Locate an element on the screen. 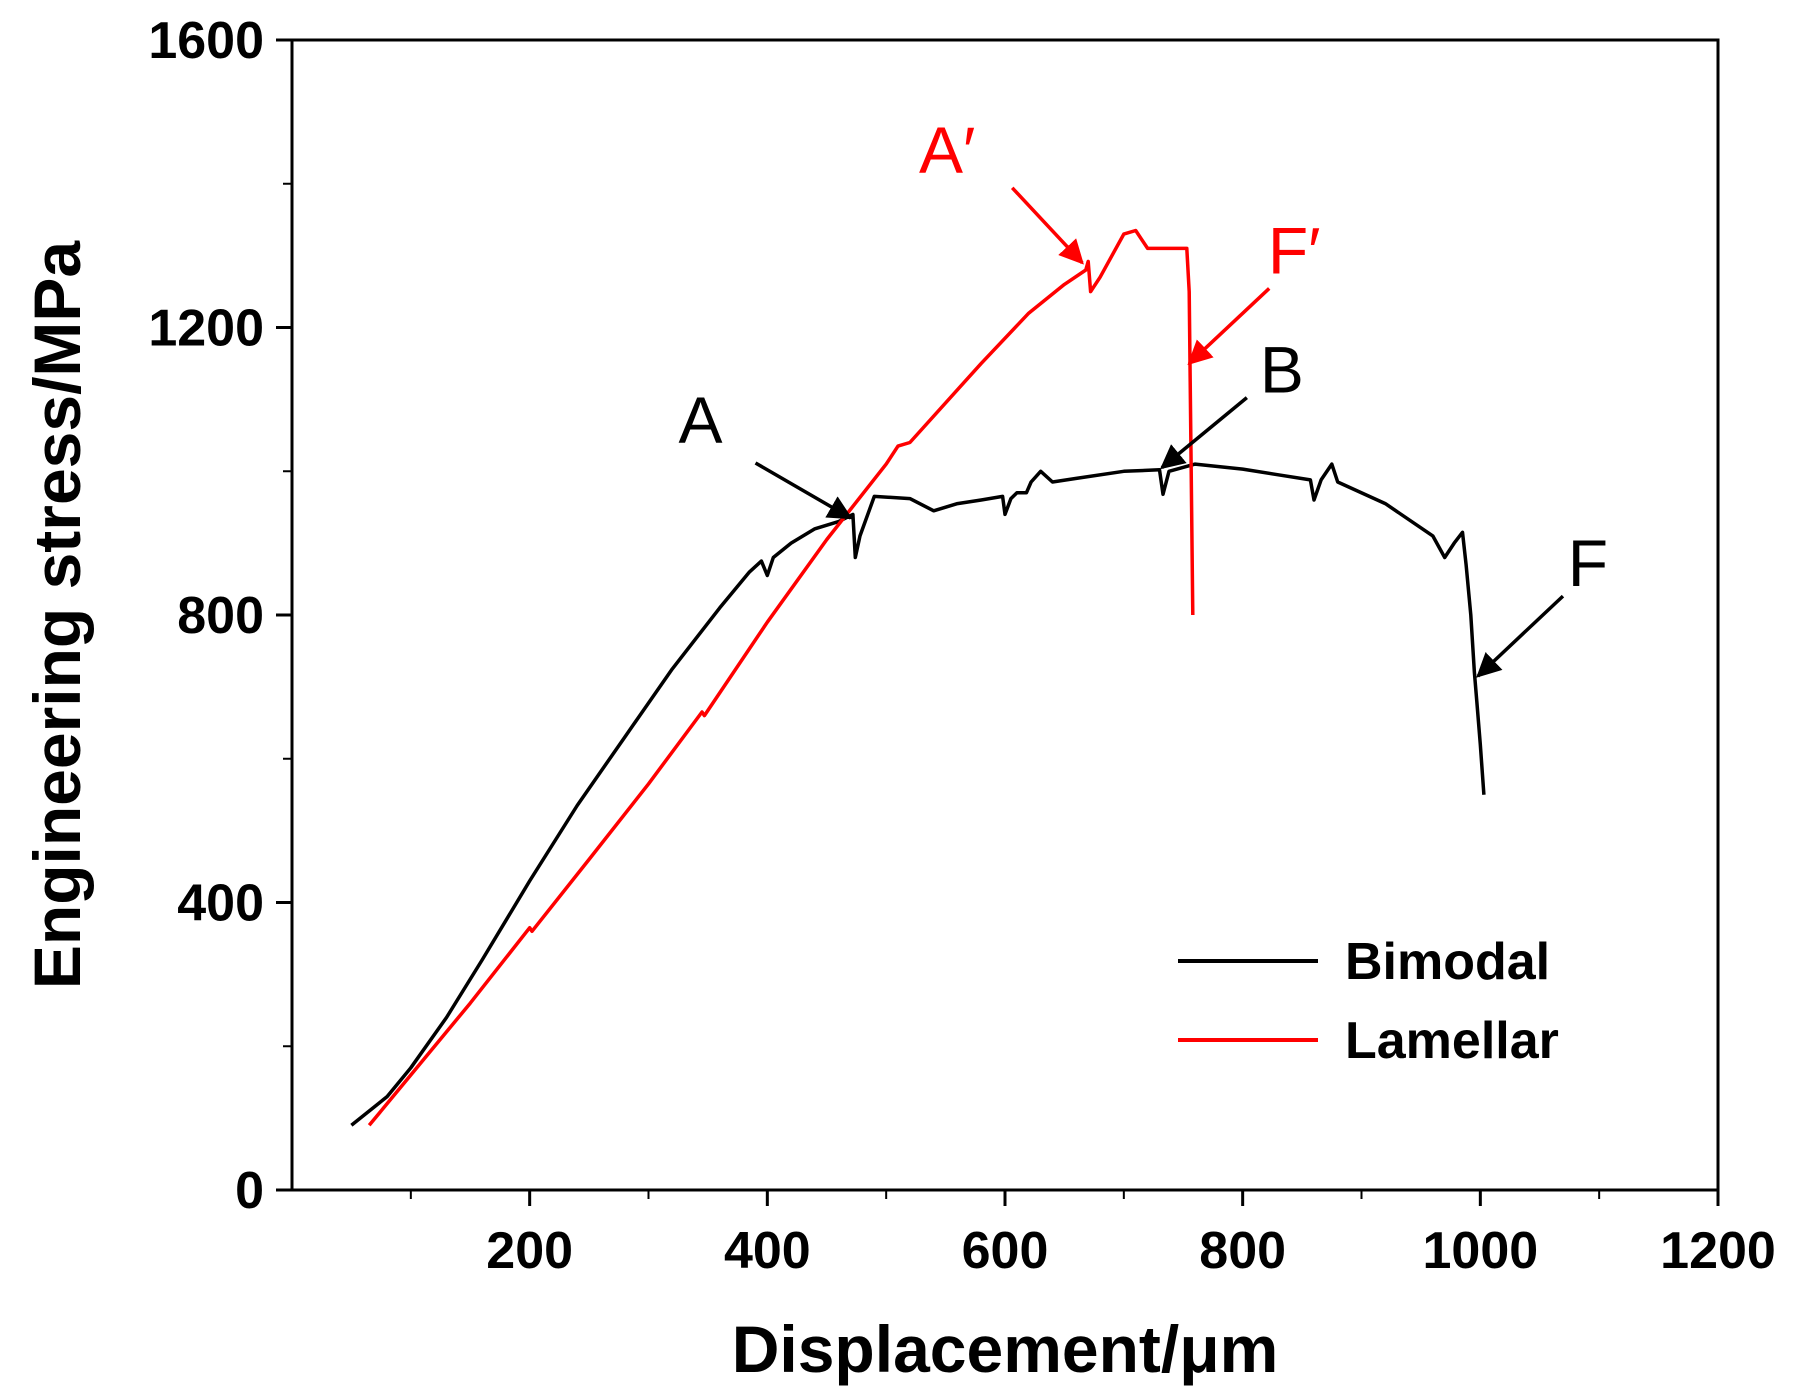 Image resolution: width=1794 pixels, height=1397 pixels. x-axis-title: Displacement/μm is located at coordinates (1005, 1349).